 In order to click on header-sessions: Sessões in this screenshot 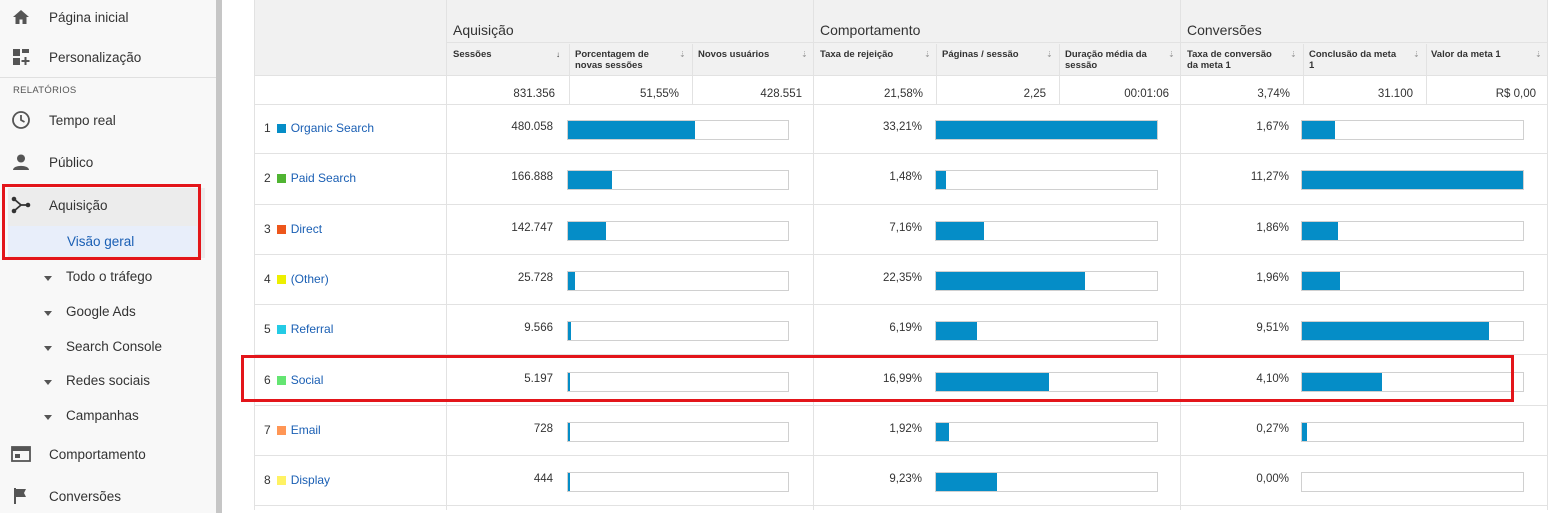, I will do `click(472, 54)`.